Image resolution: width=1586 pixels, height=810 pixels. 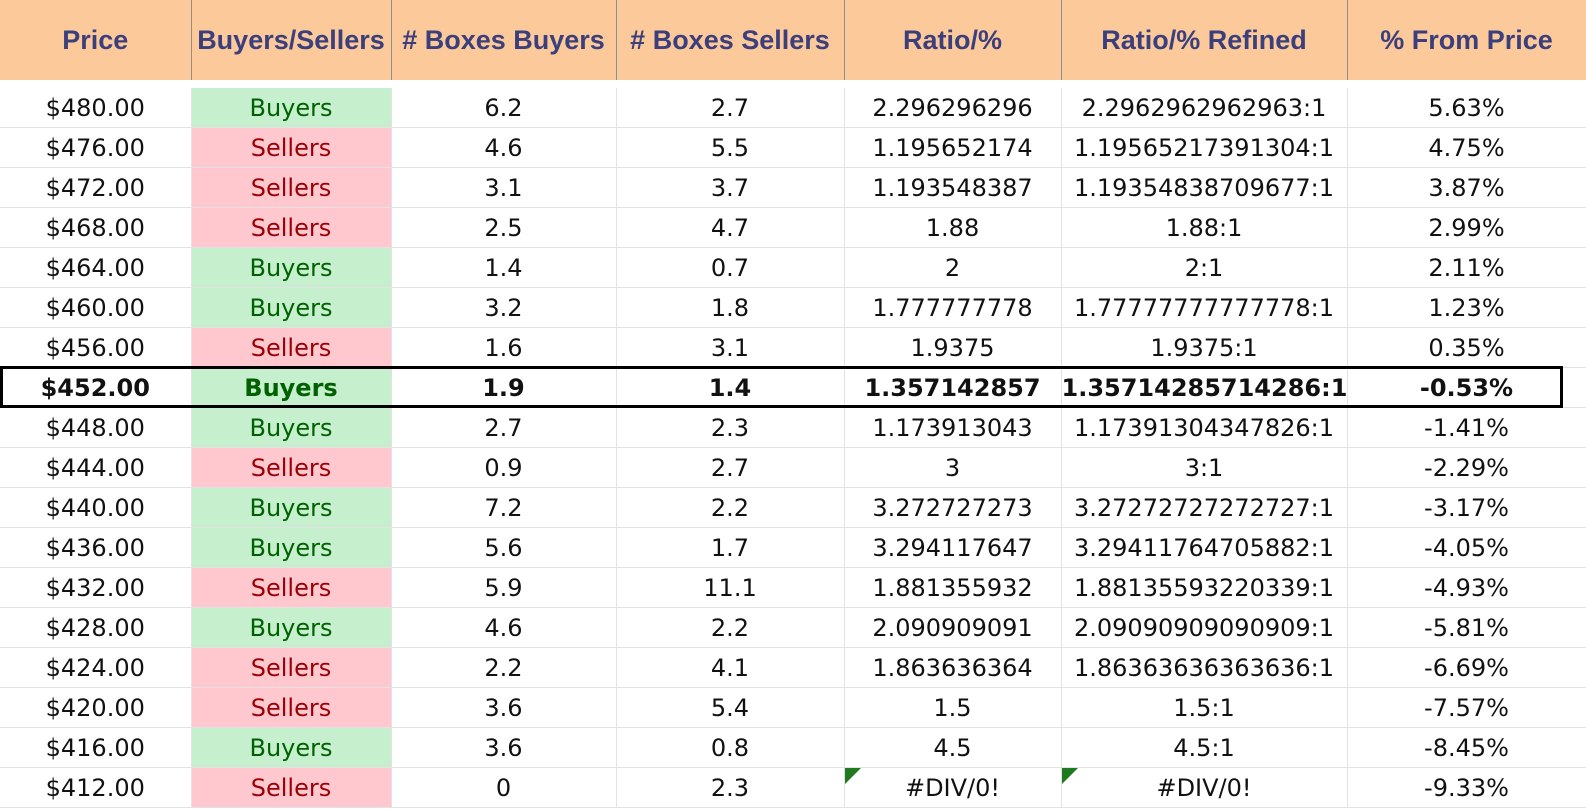 What do you see at coordinates (96, 627) in the screenshot?
I see `price-cell: $428.00` at bounding box center [96, 627].